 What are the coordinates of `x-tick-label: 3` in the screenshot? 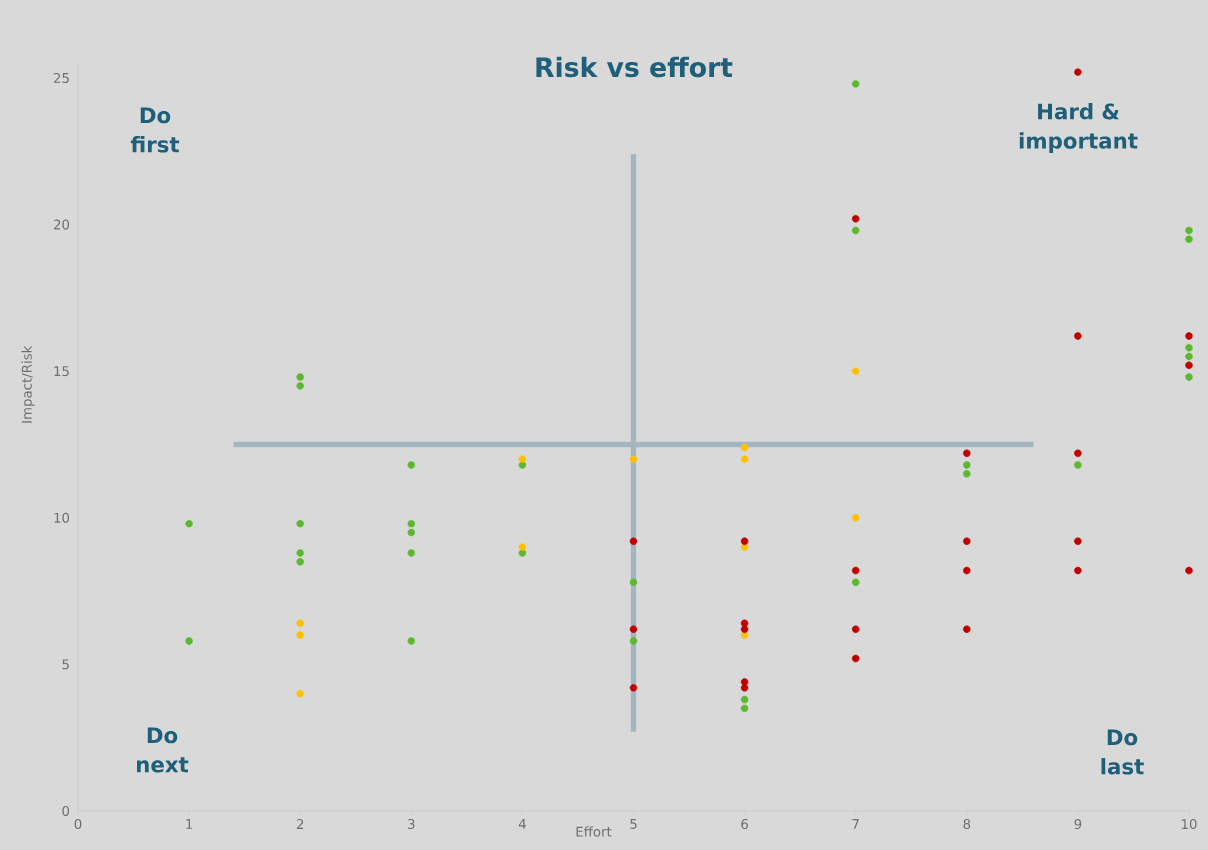 It's located at (411, 824).